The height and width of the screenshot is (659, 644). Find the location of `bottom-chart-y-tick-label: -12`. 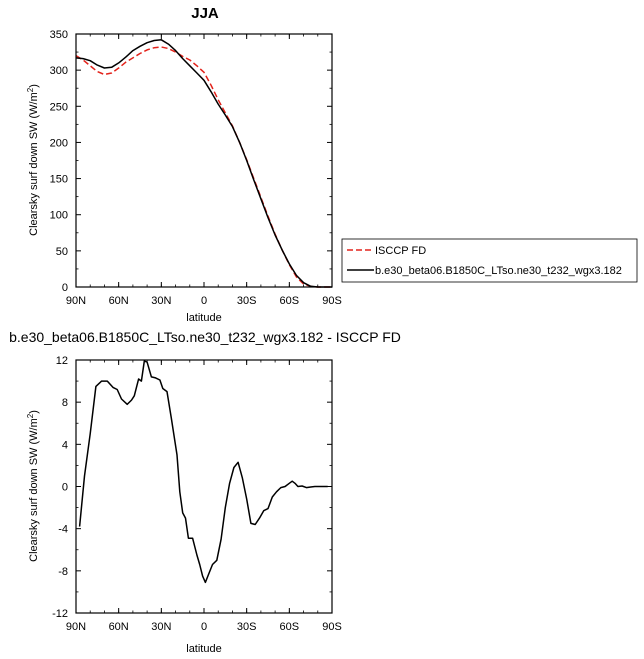

bottom-chart-y-tick-label: -12 is located at coordinates (60, 614).